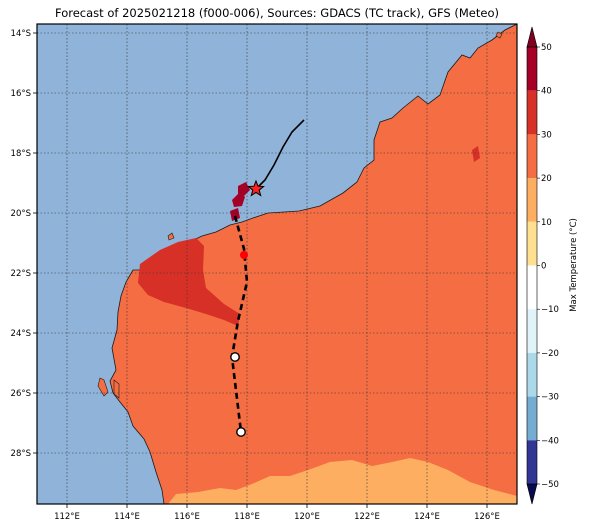  I want to click on y-tick-label: 18°S, so click(21, 154).